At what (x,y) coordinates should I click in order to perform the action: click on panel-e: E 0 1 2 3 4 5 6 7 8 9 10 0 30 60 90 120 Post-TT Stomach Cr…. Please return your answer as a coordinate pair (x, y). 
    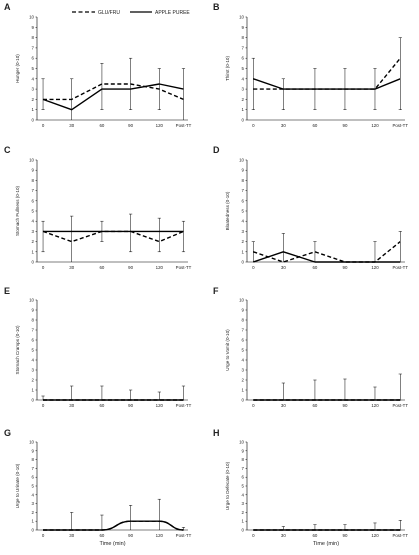
    Looking at the image, I should click on (98, 347).